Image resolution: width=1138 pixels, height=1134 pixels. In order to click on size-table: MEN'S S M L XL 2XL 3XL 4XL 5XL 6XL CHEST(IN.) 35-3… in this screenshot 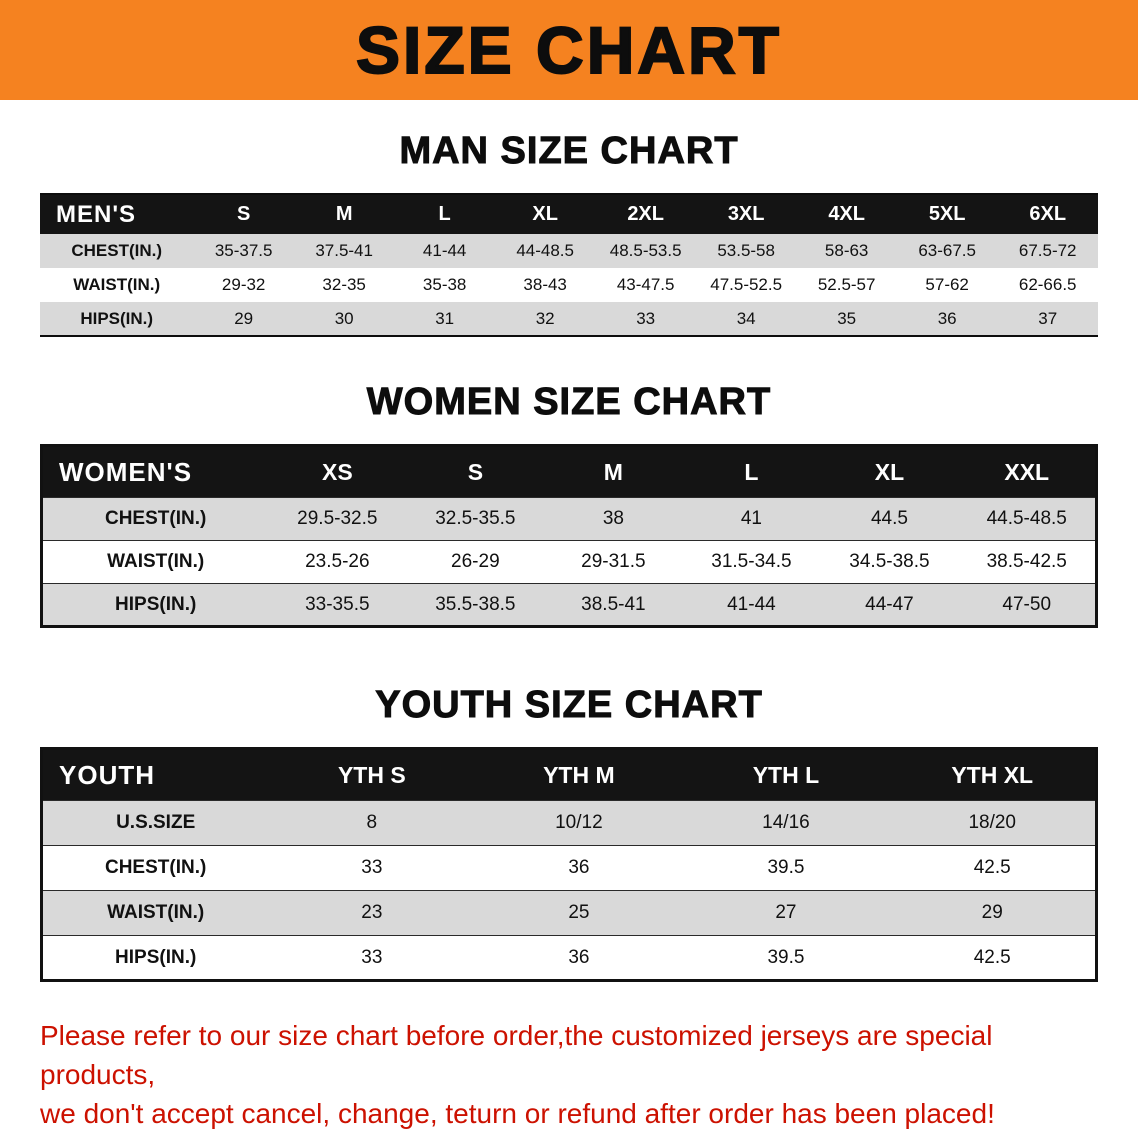, I will do `click(569, 265)`.